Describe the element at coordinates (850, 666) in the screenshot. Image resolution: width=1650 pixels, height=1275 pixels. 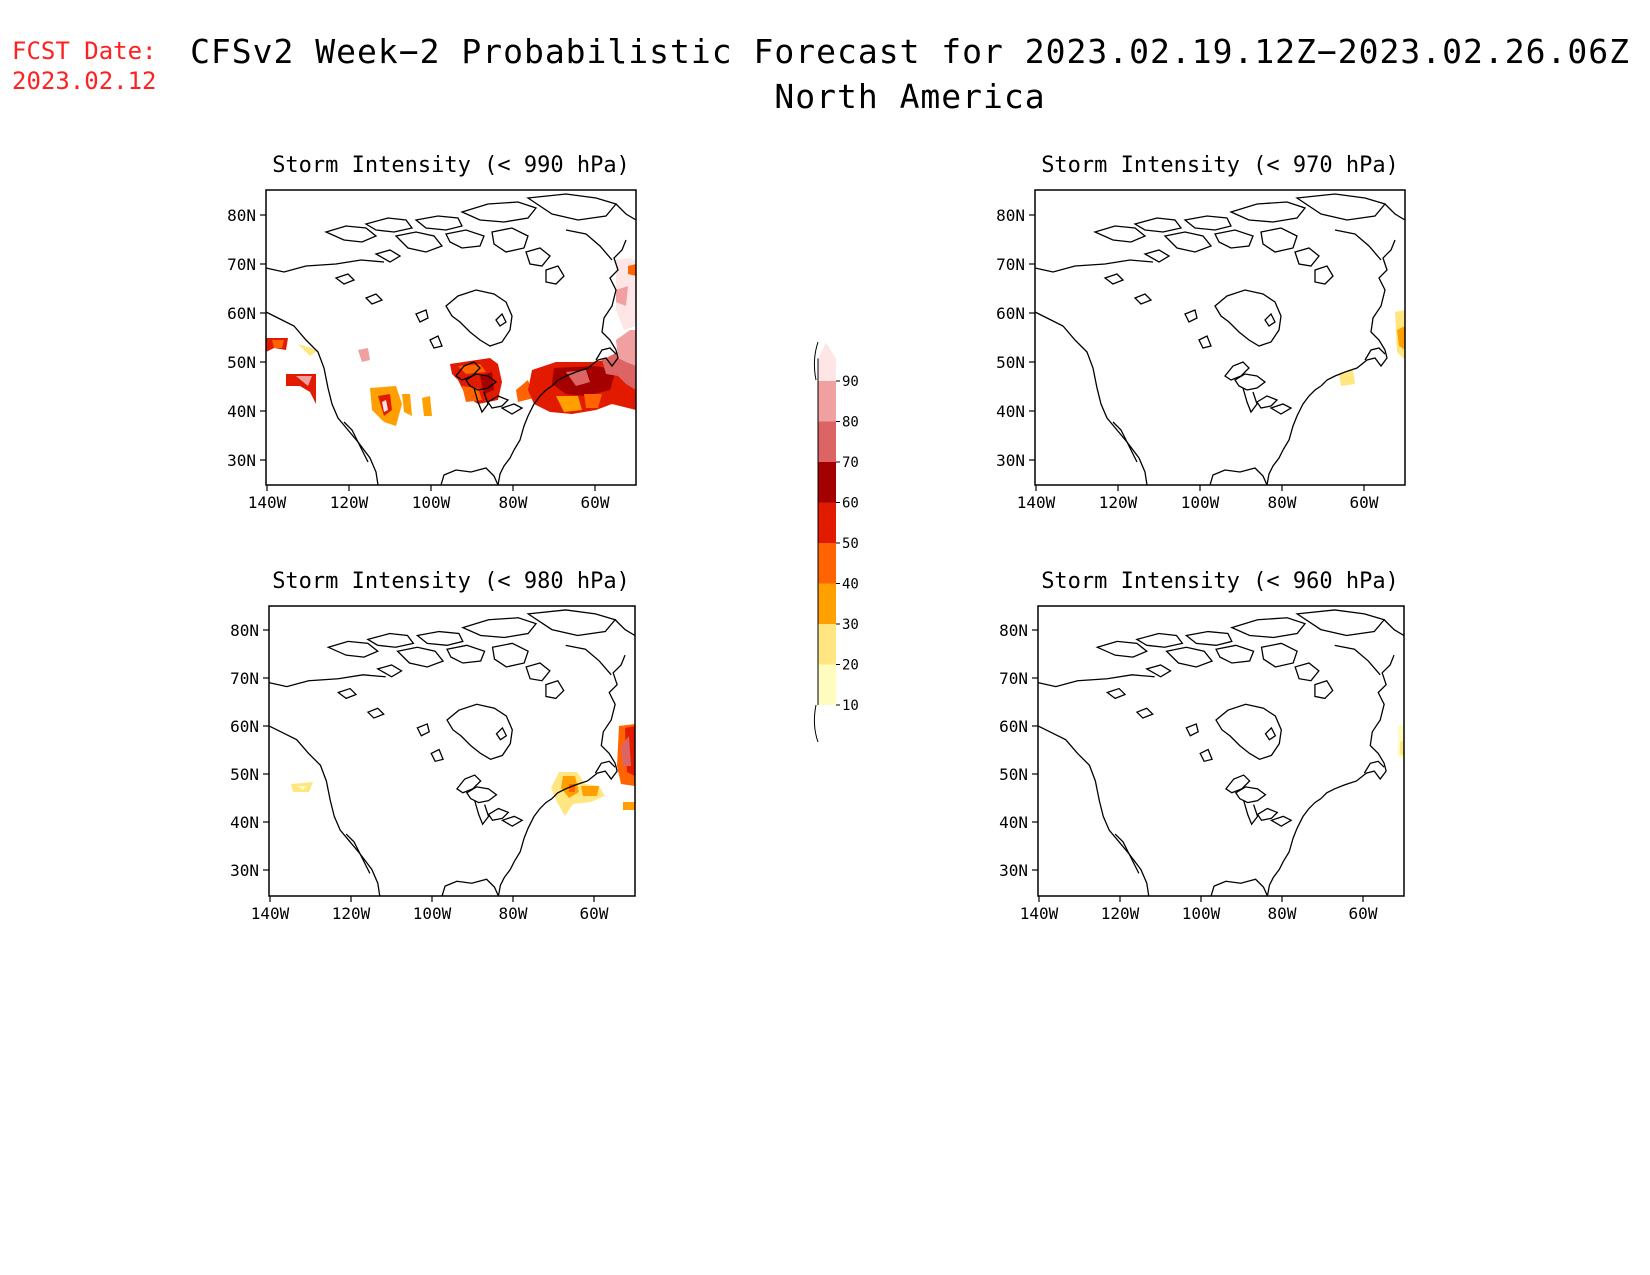
I see `colorbar-level-label: 20` at that location.